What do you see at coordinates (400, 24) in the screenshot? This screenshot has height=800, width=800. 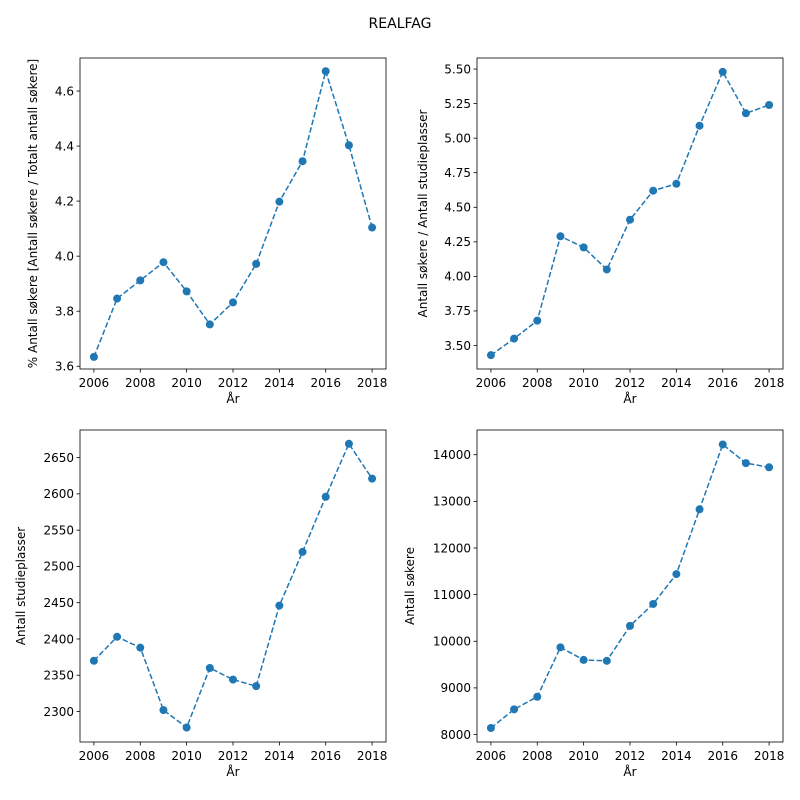 I see `figure-title: REALFAG` at bounding box center [400, 24].